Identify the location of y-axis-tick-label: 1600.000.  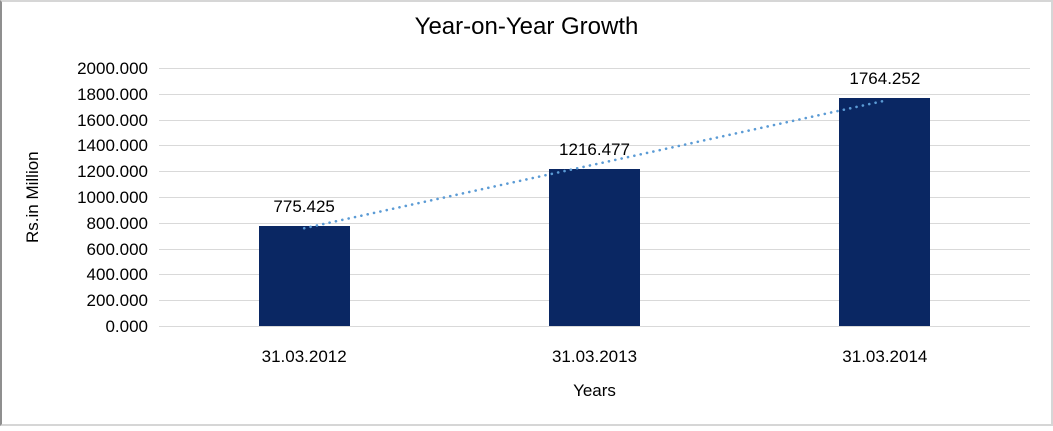
(112, 120).